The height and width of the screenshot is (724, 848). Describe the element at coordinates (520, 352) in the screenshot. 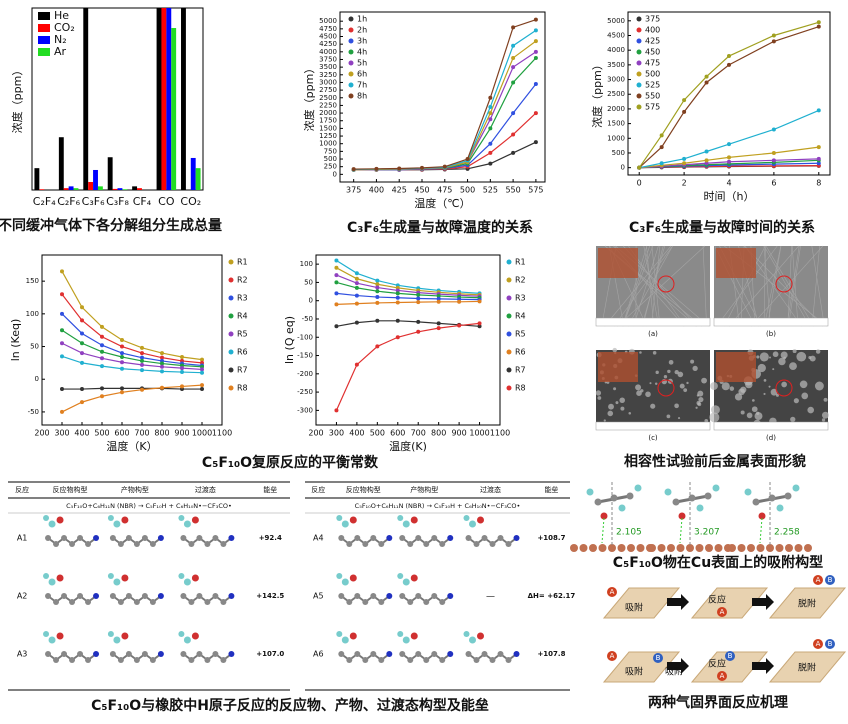

I see `legend-label: R6` at that location.